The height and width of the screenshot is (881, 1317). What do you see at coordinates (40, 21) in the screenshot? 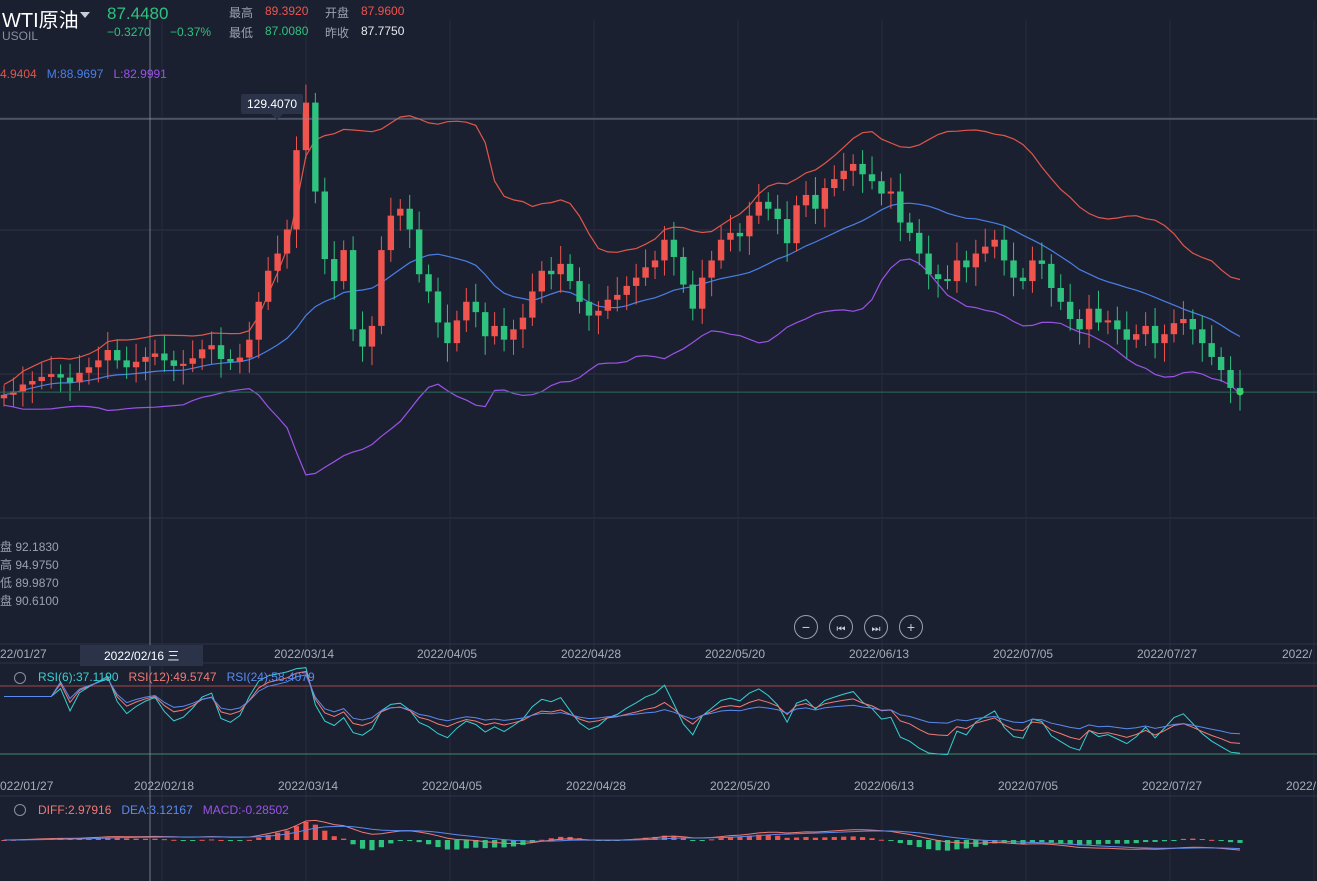
I see `instrument-name: WTI原油` at bounding box center [40, 21].